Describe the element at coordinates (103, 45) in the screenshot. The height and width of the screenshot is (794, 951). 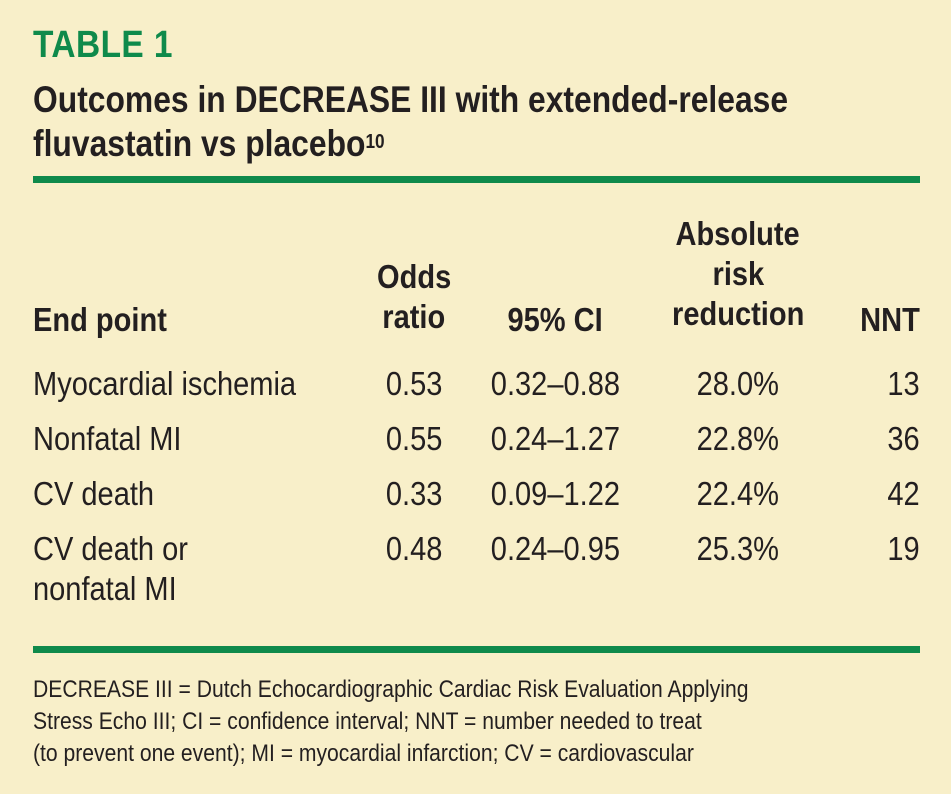
I see `table-label: TABLE 1` at that location.